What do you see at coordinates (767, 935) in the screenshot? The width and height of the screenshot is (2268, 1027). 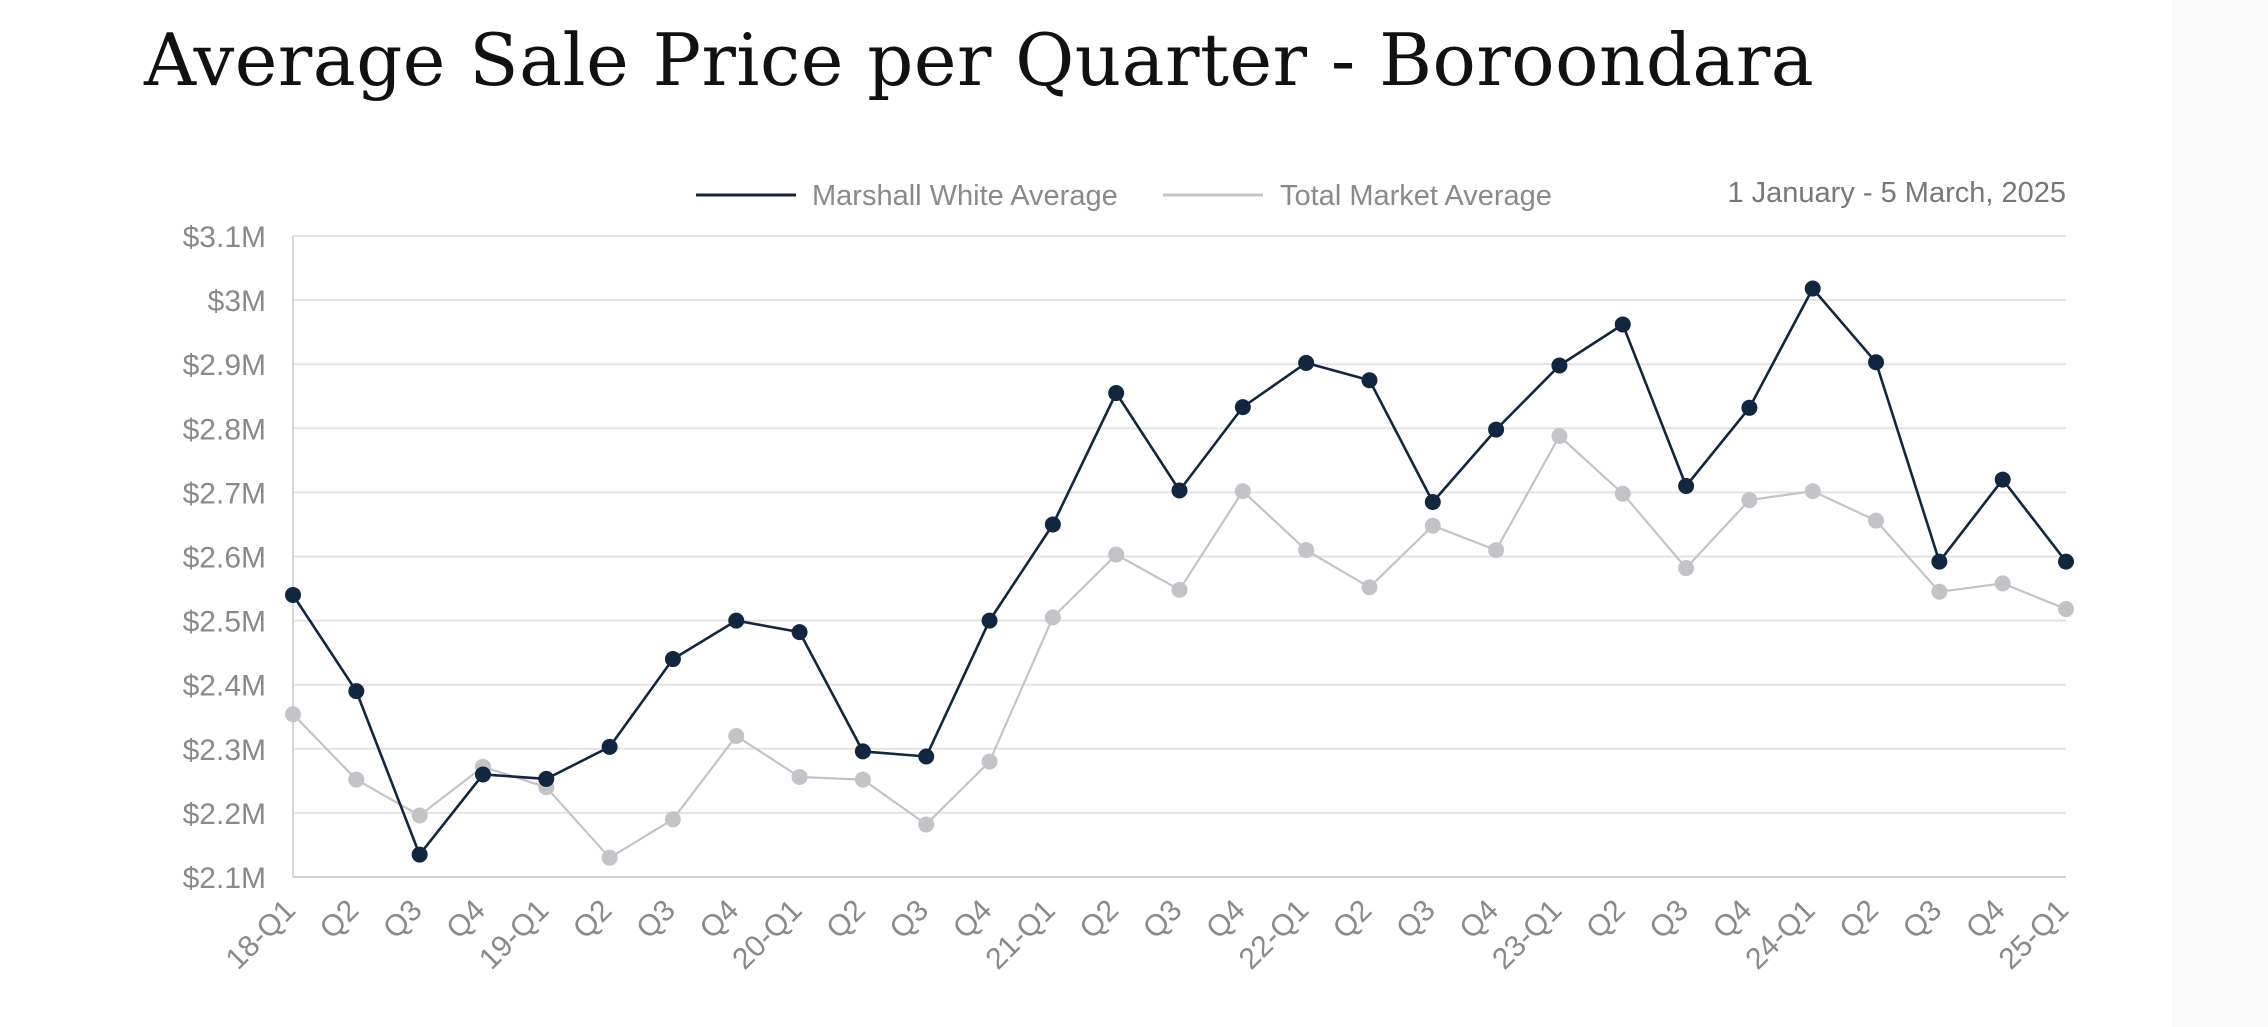 I see `x-tick-label: 20-Q1` at bounding box center [767, 935].